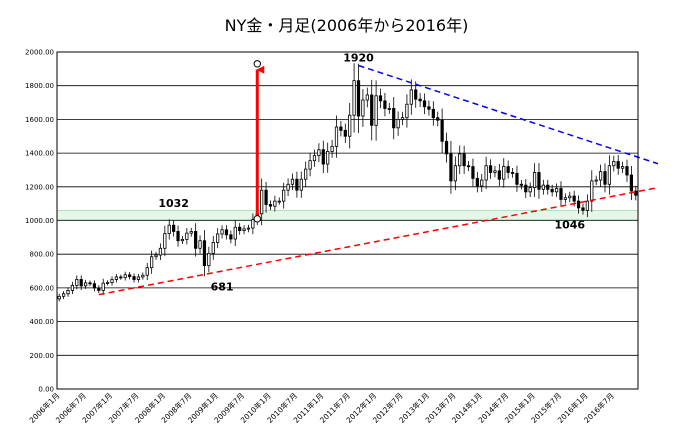  I want to click on chart-title: NY金・月足(2006年から2016年), so click(346, 25).